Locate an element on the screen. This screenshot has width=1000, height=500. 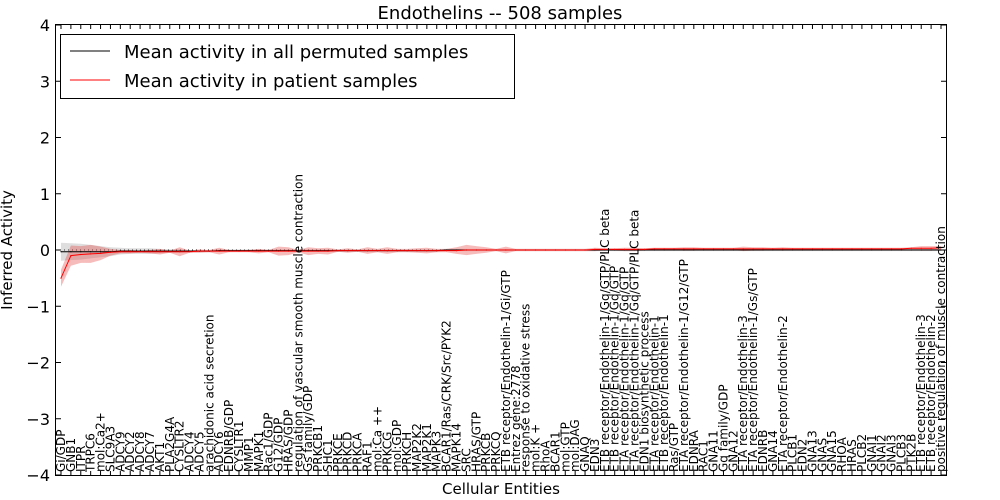
y-tick-label: −4 is located at coordinates (38, 475).